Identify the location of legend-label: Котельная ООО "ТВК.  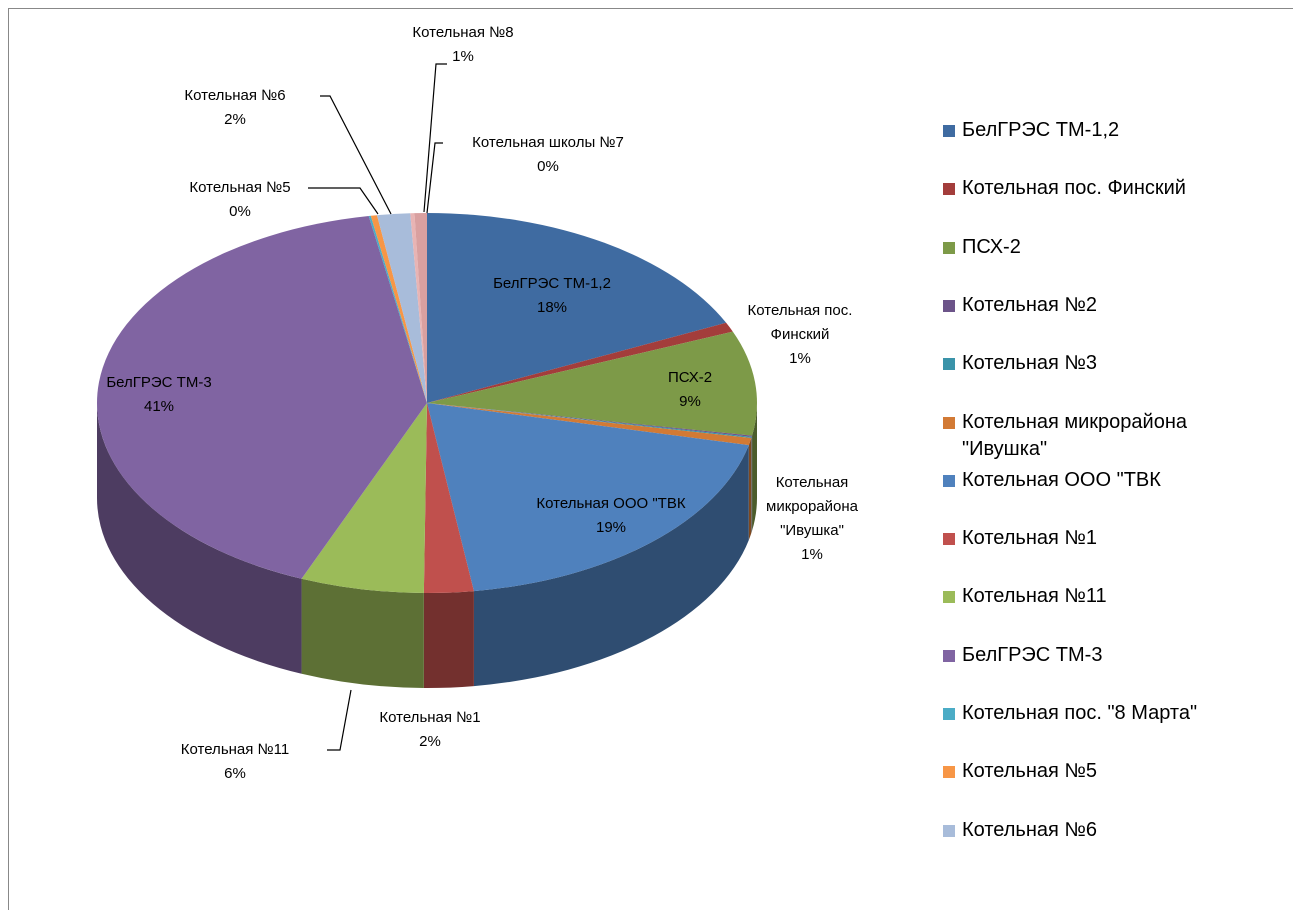
(1114, 480).